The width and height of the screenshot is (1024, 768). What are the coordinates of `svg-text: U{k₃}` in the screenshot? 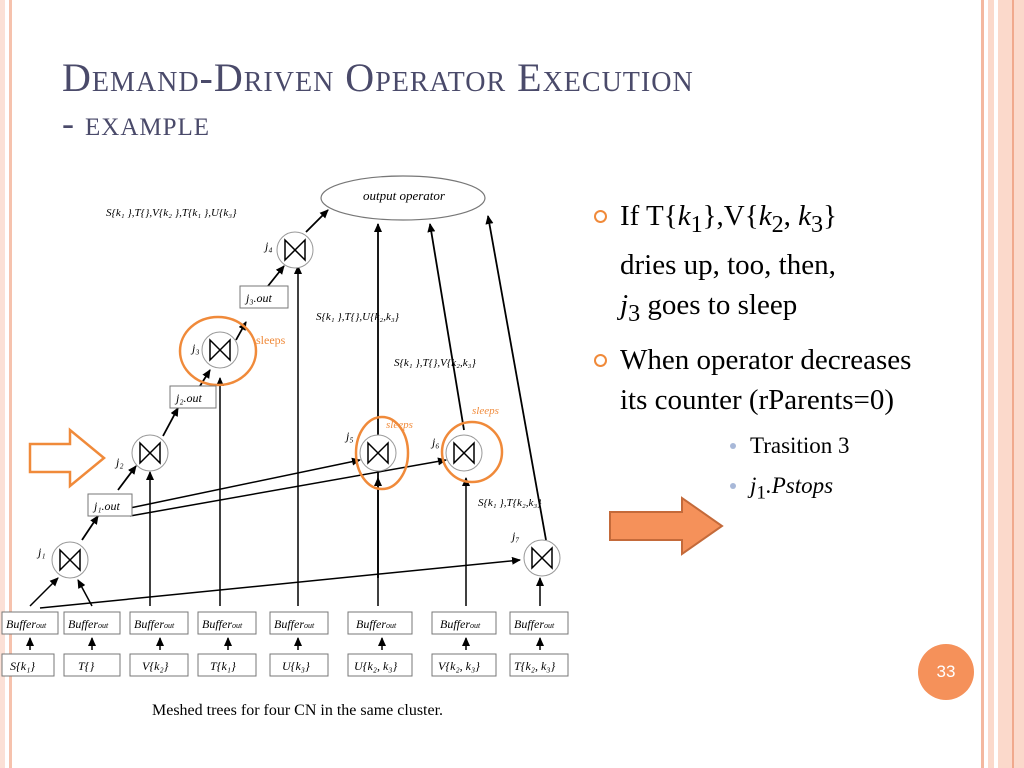 It's located at (296, 666).